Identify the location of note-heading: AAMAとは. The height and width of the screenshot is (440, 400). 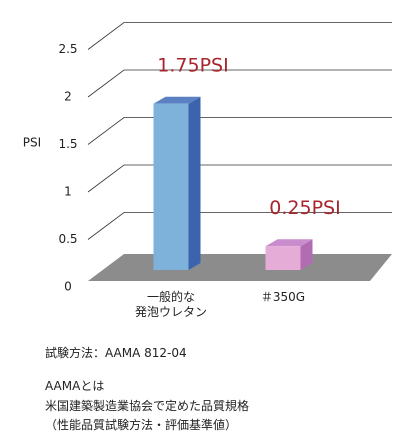
(75, 386).